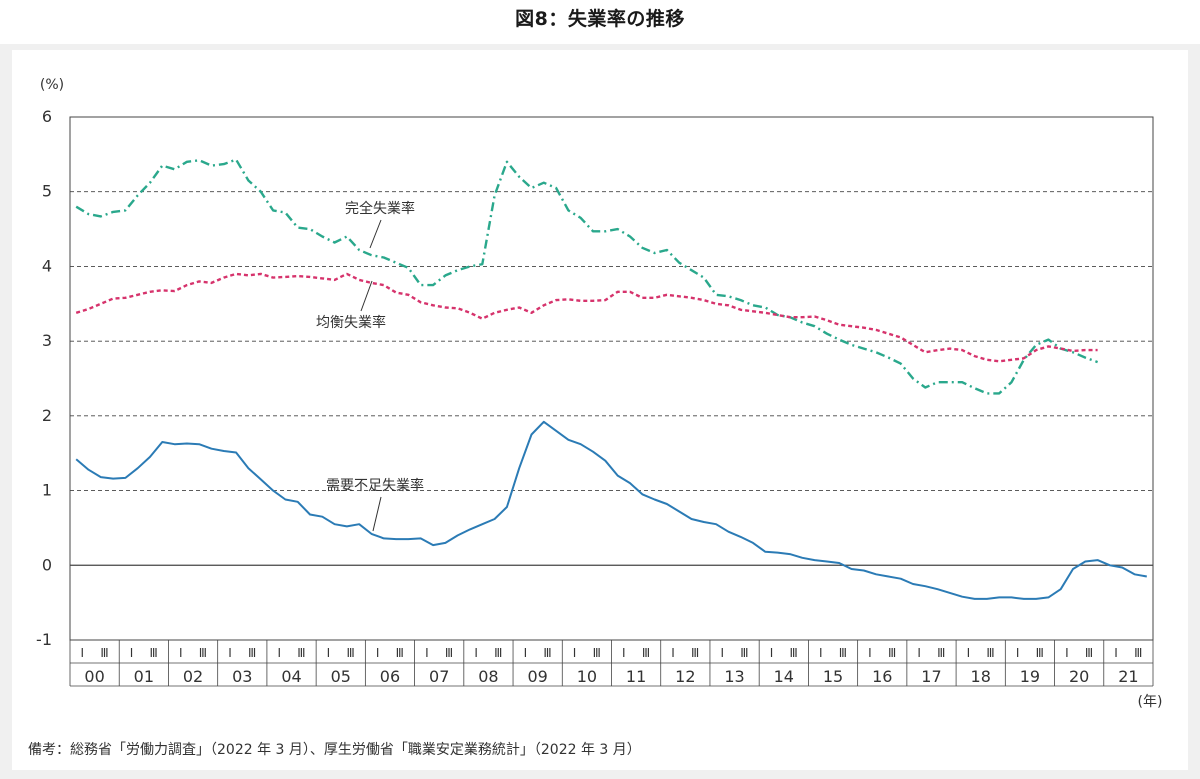 The width and height of the screenshot is (1200, 779). What do you see at coordinates (375, 485) in the screenshot?
I see `series-callout-label: 需要不足失業率` at bounding box center [375, 485].